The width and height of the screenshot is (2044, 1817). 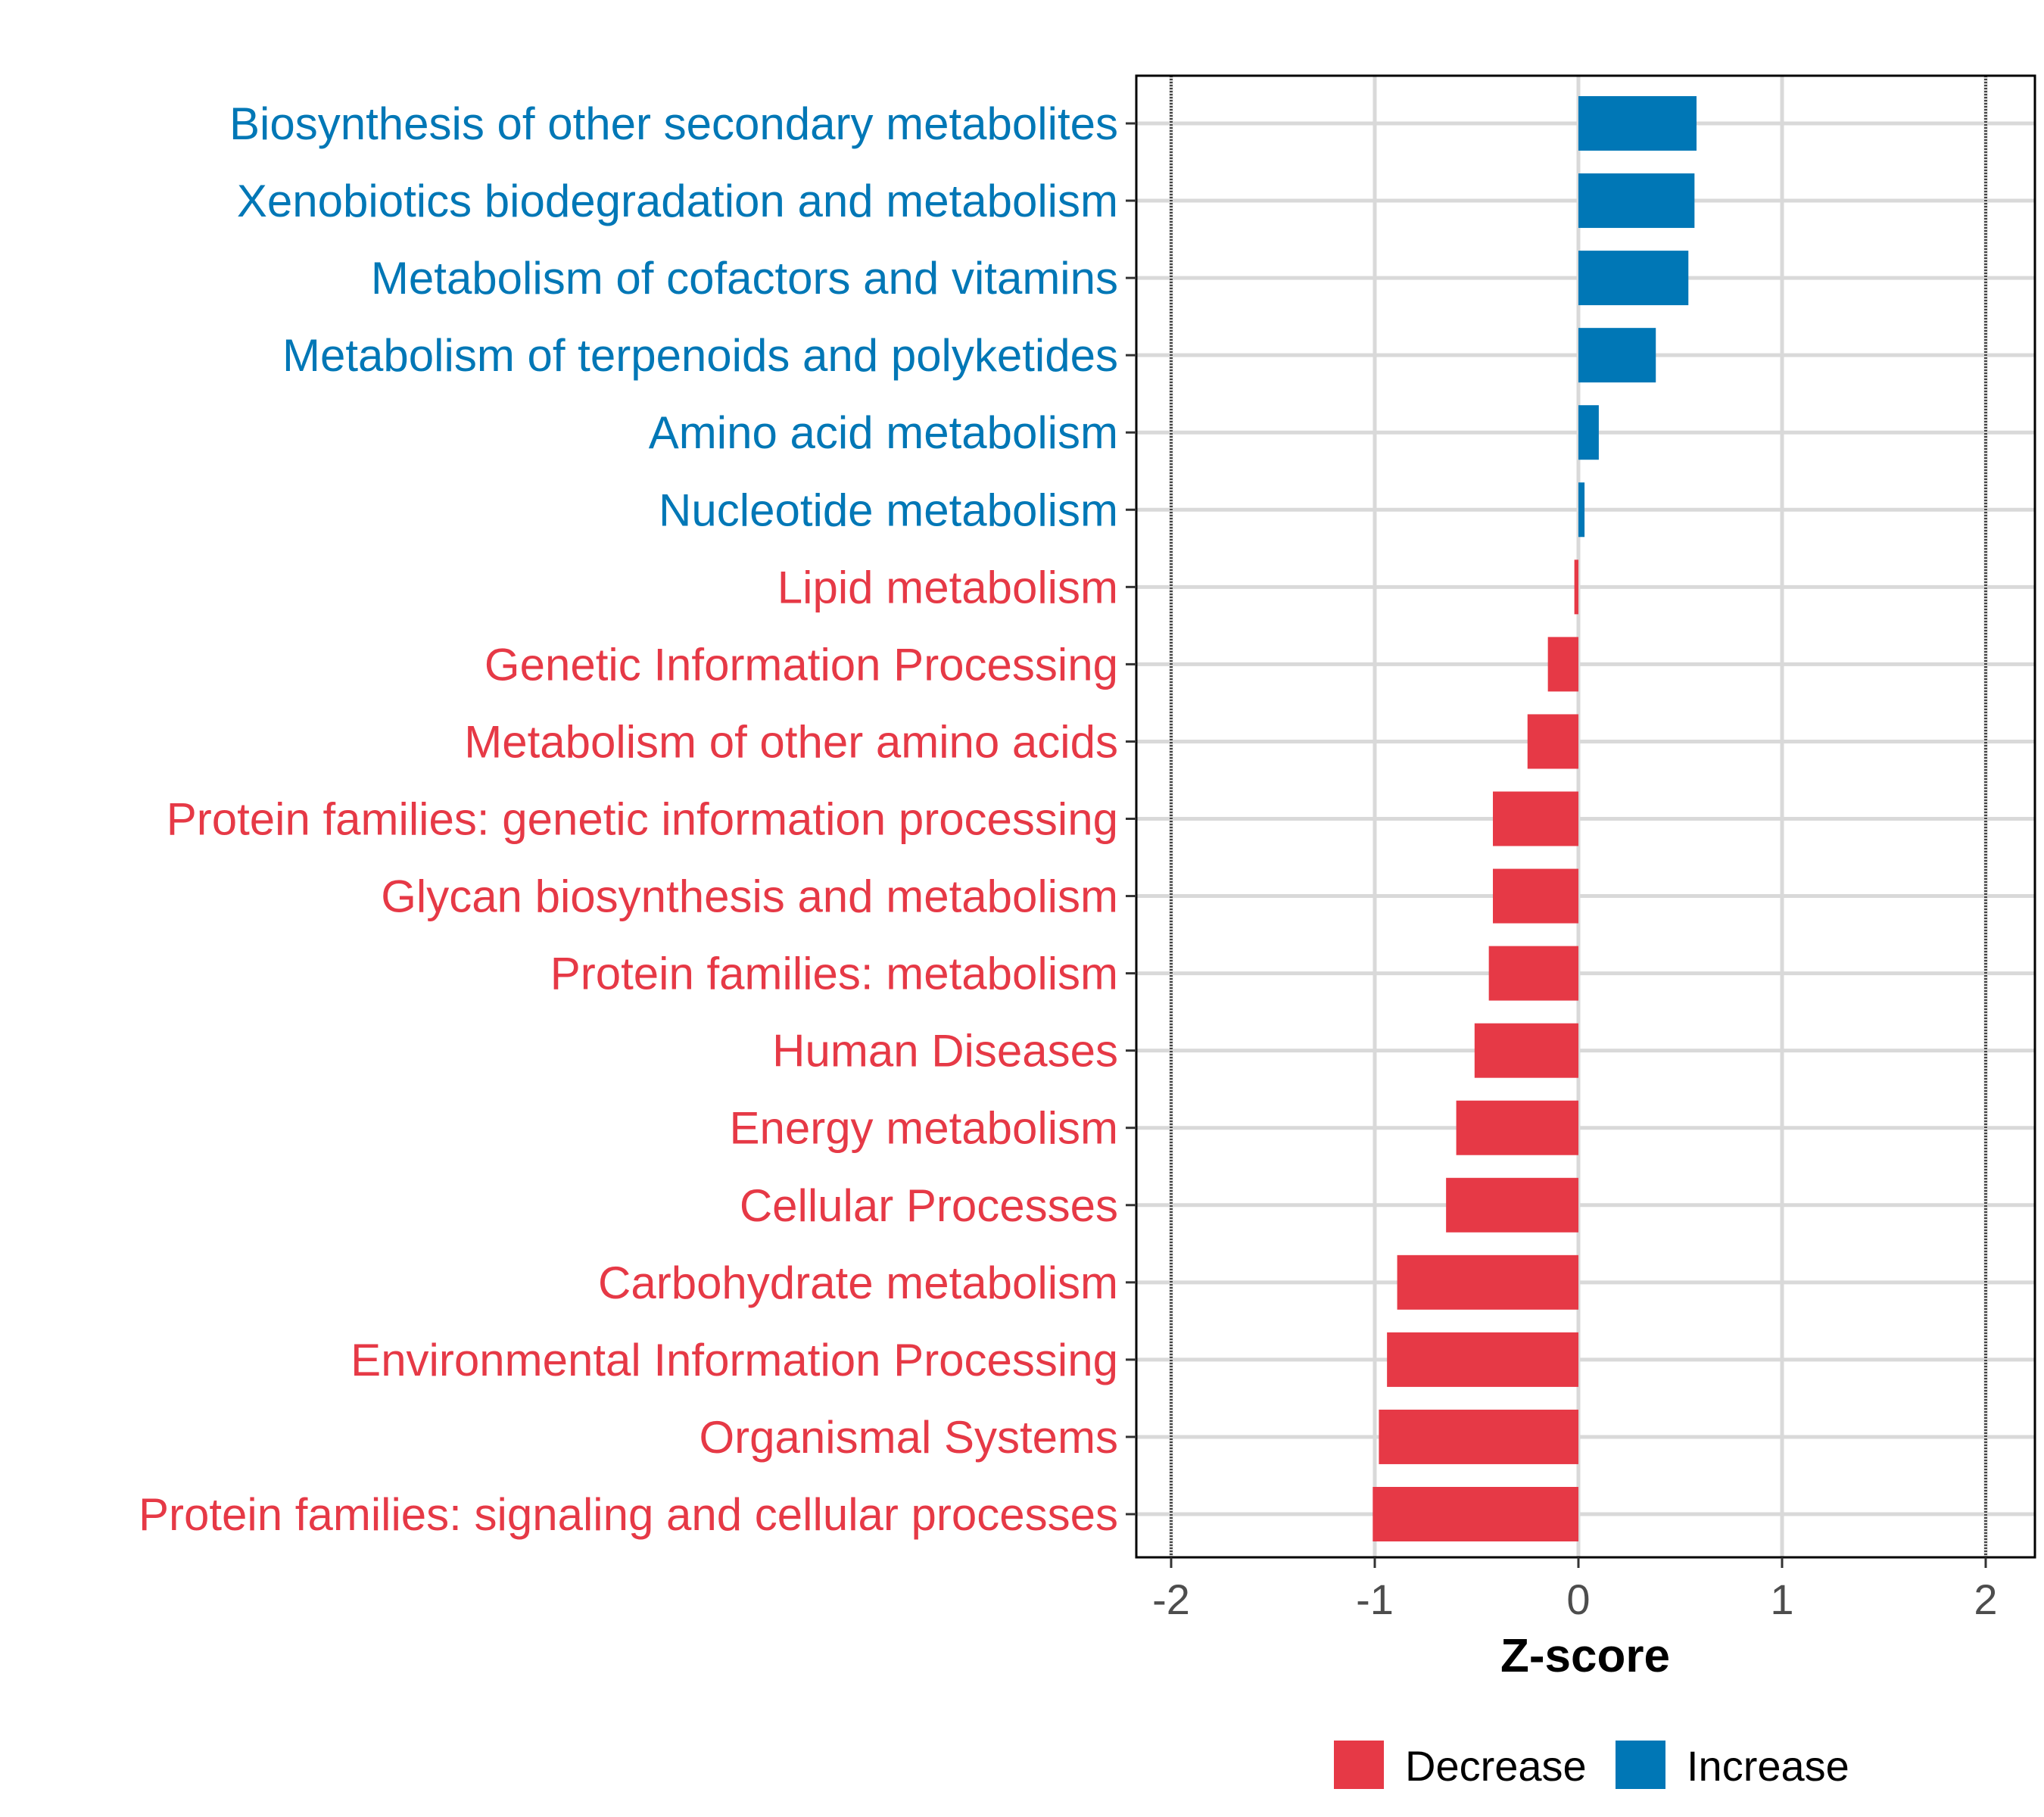 I want to click on category-label: Metabolism of terpenoids and polyketides, so click(x=700, y=355).